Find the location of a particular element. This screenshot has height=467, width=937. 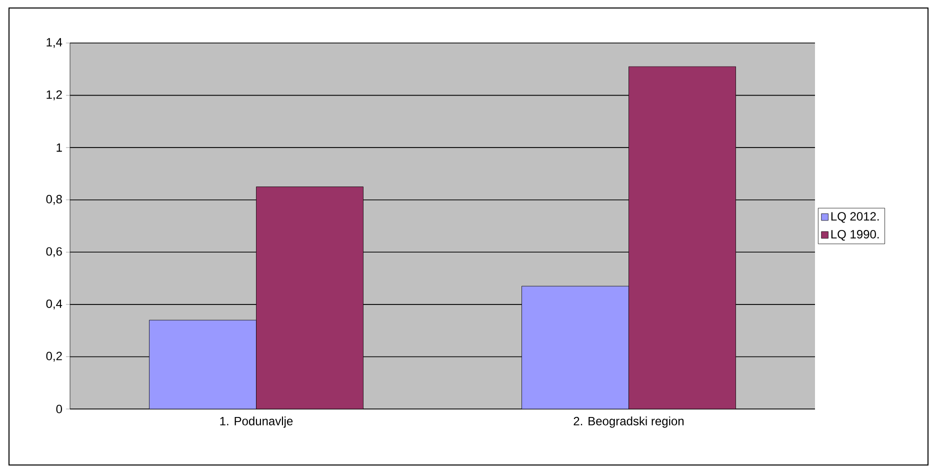

y-tick-label: 0,4 is located at coordinates (54, 304).